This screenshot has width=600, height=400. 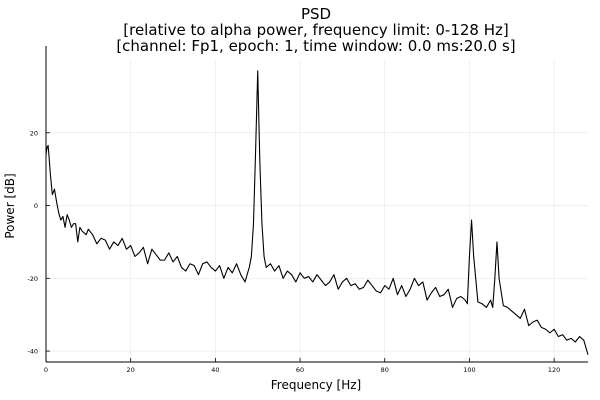 I want to click on x-tick-label: 60, so click(x=300, y=370).